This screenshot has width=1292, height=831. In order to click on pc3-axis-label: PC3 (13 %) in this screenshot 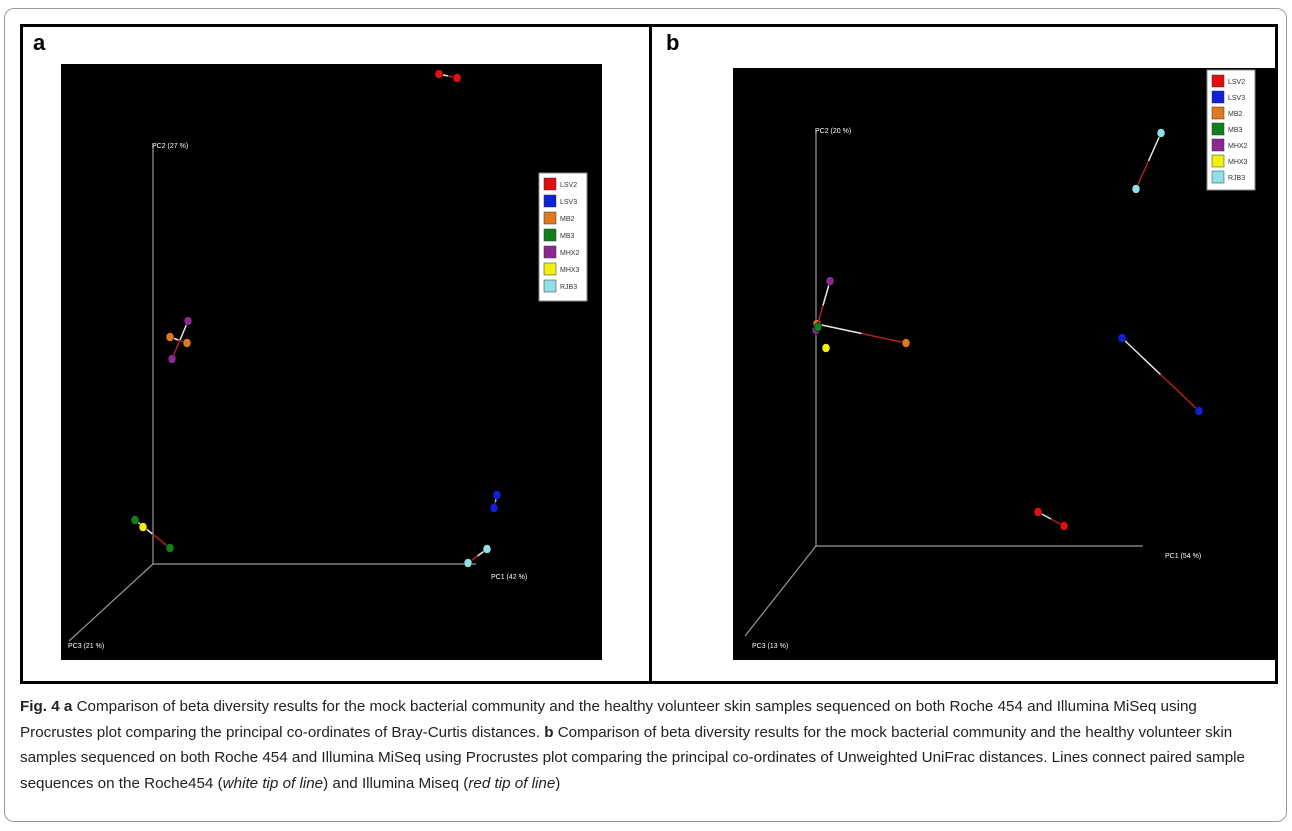, I will do `click(770, 646)`.